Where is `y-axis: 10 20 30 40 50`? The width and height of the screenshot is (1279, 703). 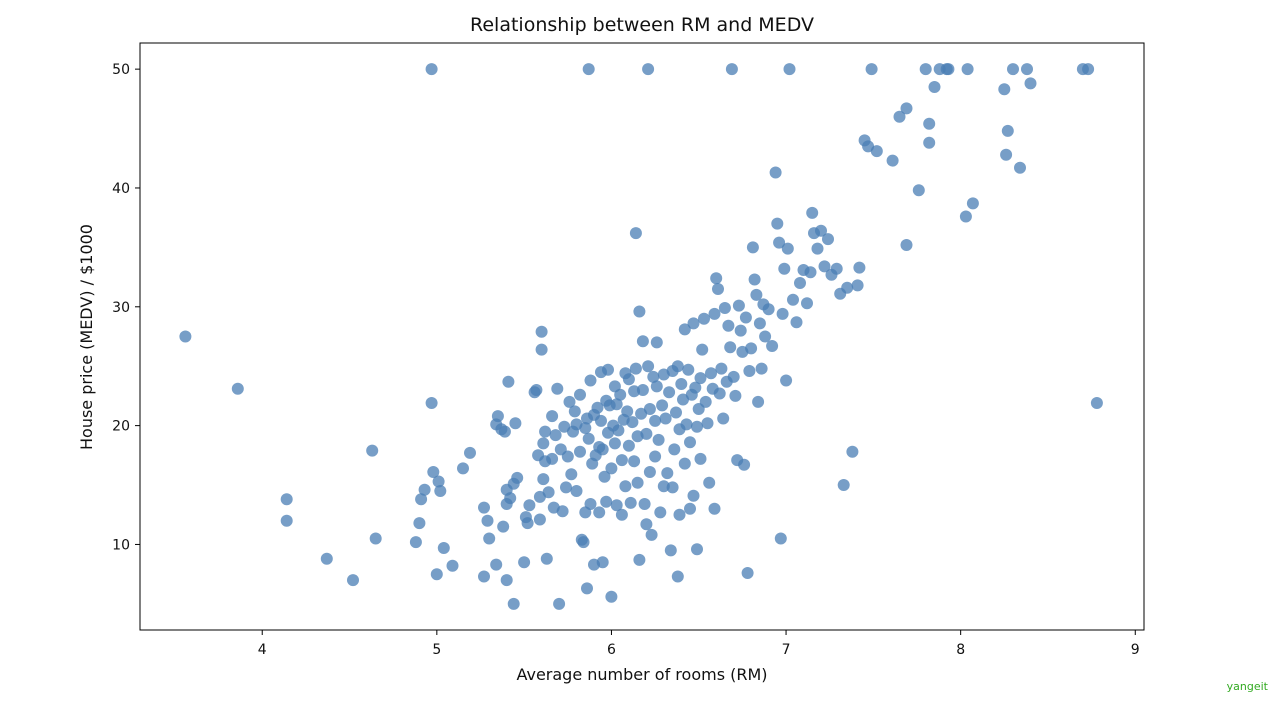
y-axis: 10 20 30 40 50 is located at coordinates (126, 307).